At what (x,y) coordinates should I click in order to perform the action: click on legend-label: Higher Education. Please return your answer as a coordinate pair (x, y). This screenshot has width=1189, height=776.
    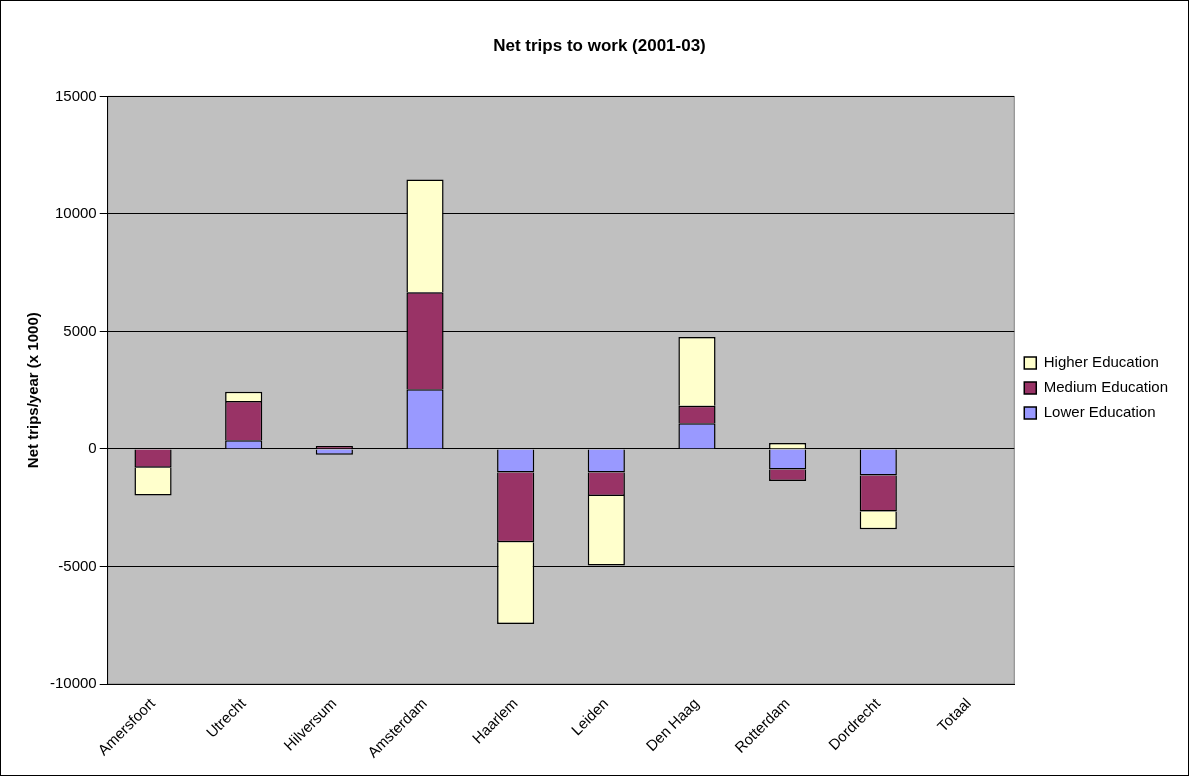
    Looking at the image, I should click on (1101, 362).